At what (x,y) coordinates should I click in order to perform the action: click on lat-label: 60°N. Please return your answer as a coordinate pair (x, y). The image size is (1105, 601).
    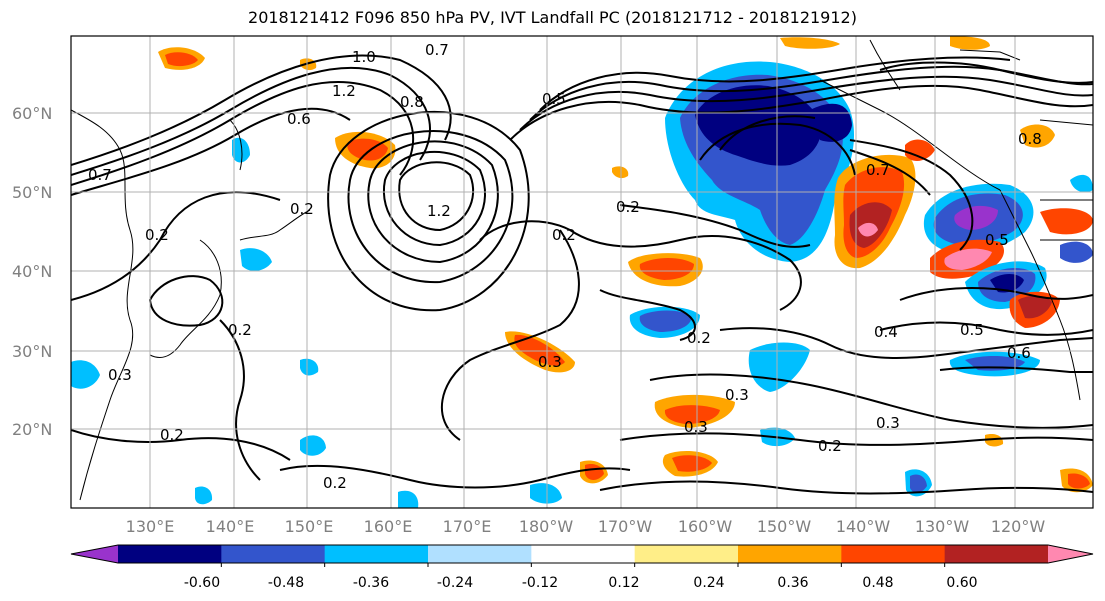
    Looking at the image, I should click on (32, 113).